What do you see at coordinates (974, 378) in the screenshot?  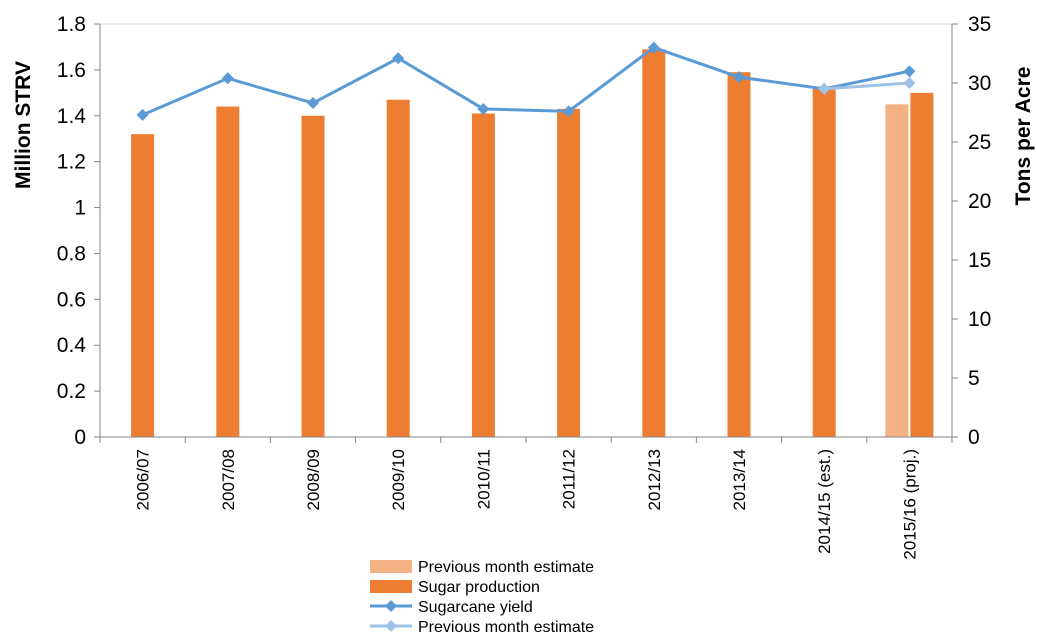 I see `y-right-tick-label: 5` at bounding box center [974, 378].